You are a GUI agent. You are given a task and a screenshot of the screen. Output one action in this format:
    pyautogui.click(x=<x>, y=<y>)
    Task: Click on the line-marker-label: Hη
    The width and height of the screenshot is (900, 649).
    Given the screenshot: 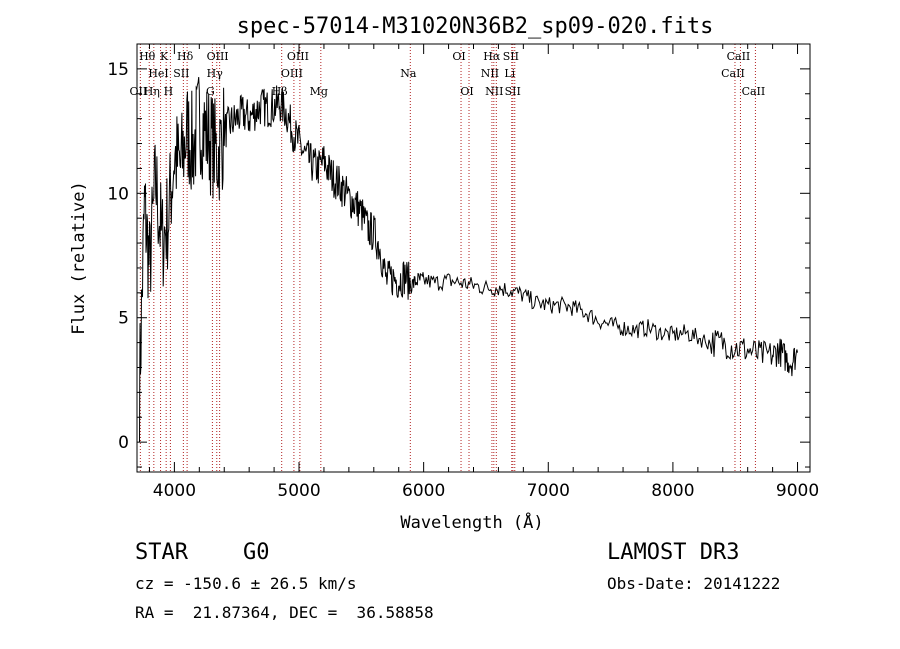 What is the action you would take?
    pyautogui.click(x=152, y=91)
    